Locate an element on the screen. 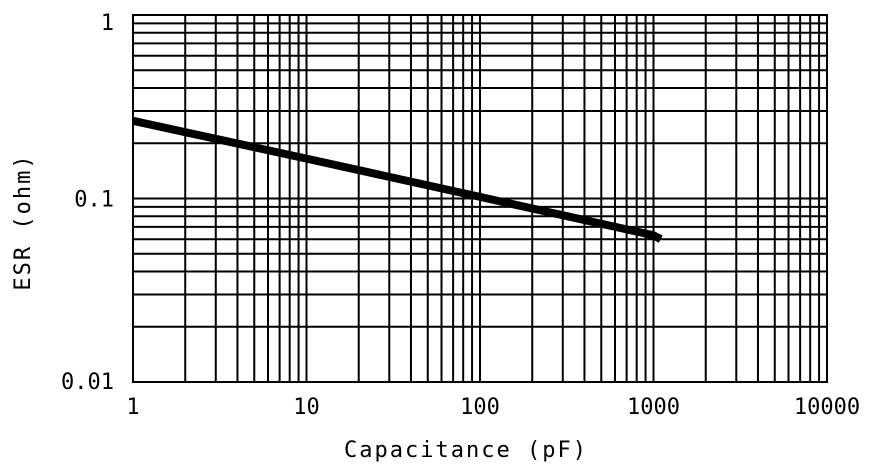  y-axis-ticks: 0.01 0.1 1 is located at coordinates (87, 203).